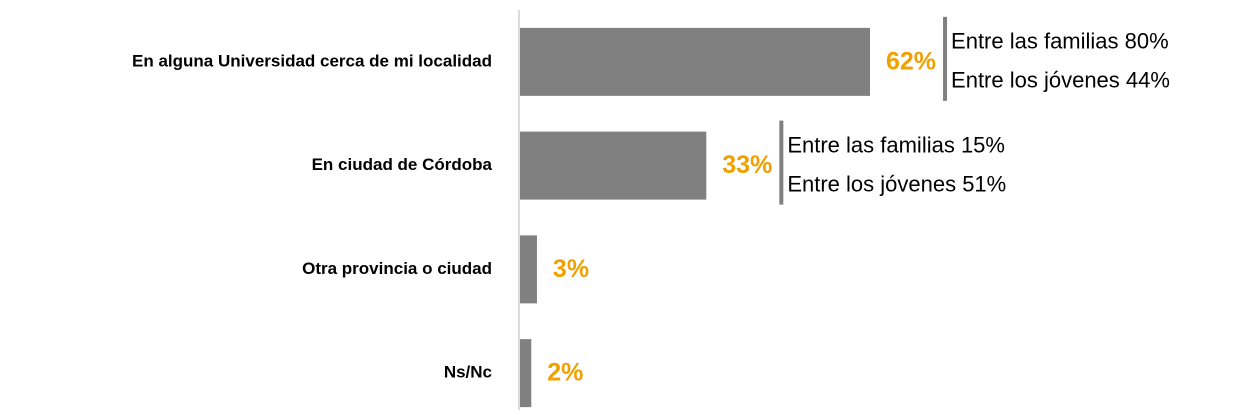  I want to click on value-label: 62%, so click(911, 61).